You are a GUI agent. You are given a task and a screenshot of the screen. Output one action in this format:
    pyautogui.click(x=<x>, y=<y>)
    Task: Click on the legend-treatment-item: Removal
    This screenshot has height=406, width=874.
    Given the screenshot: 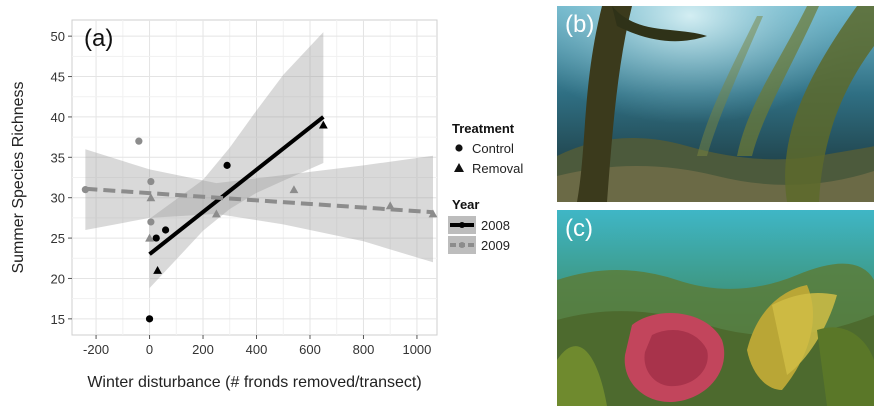 What is the action you would take?
    pyautogui.click(x=497, y=168)
    